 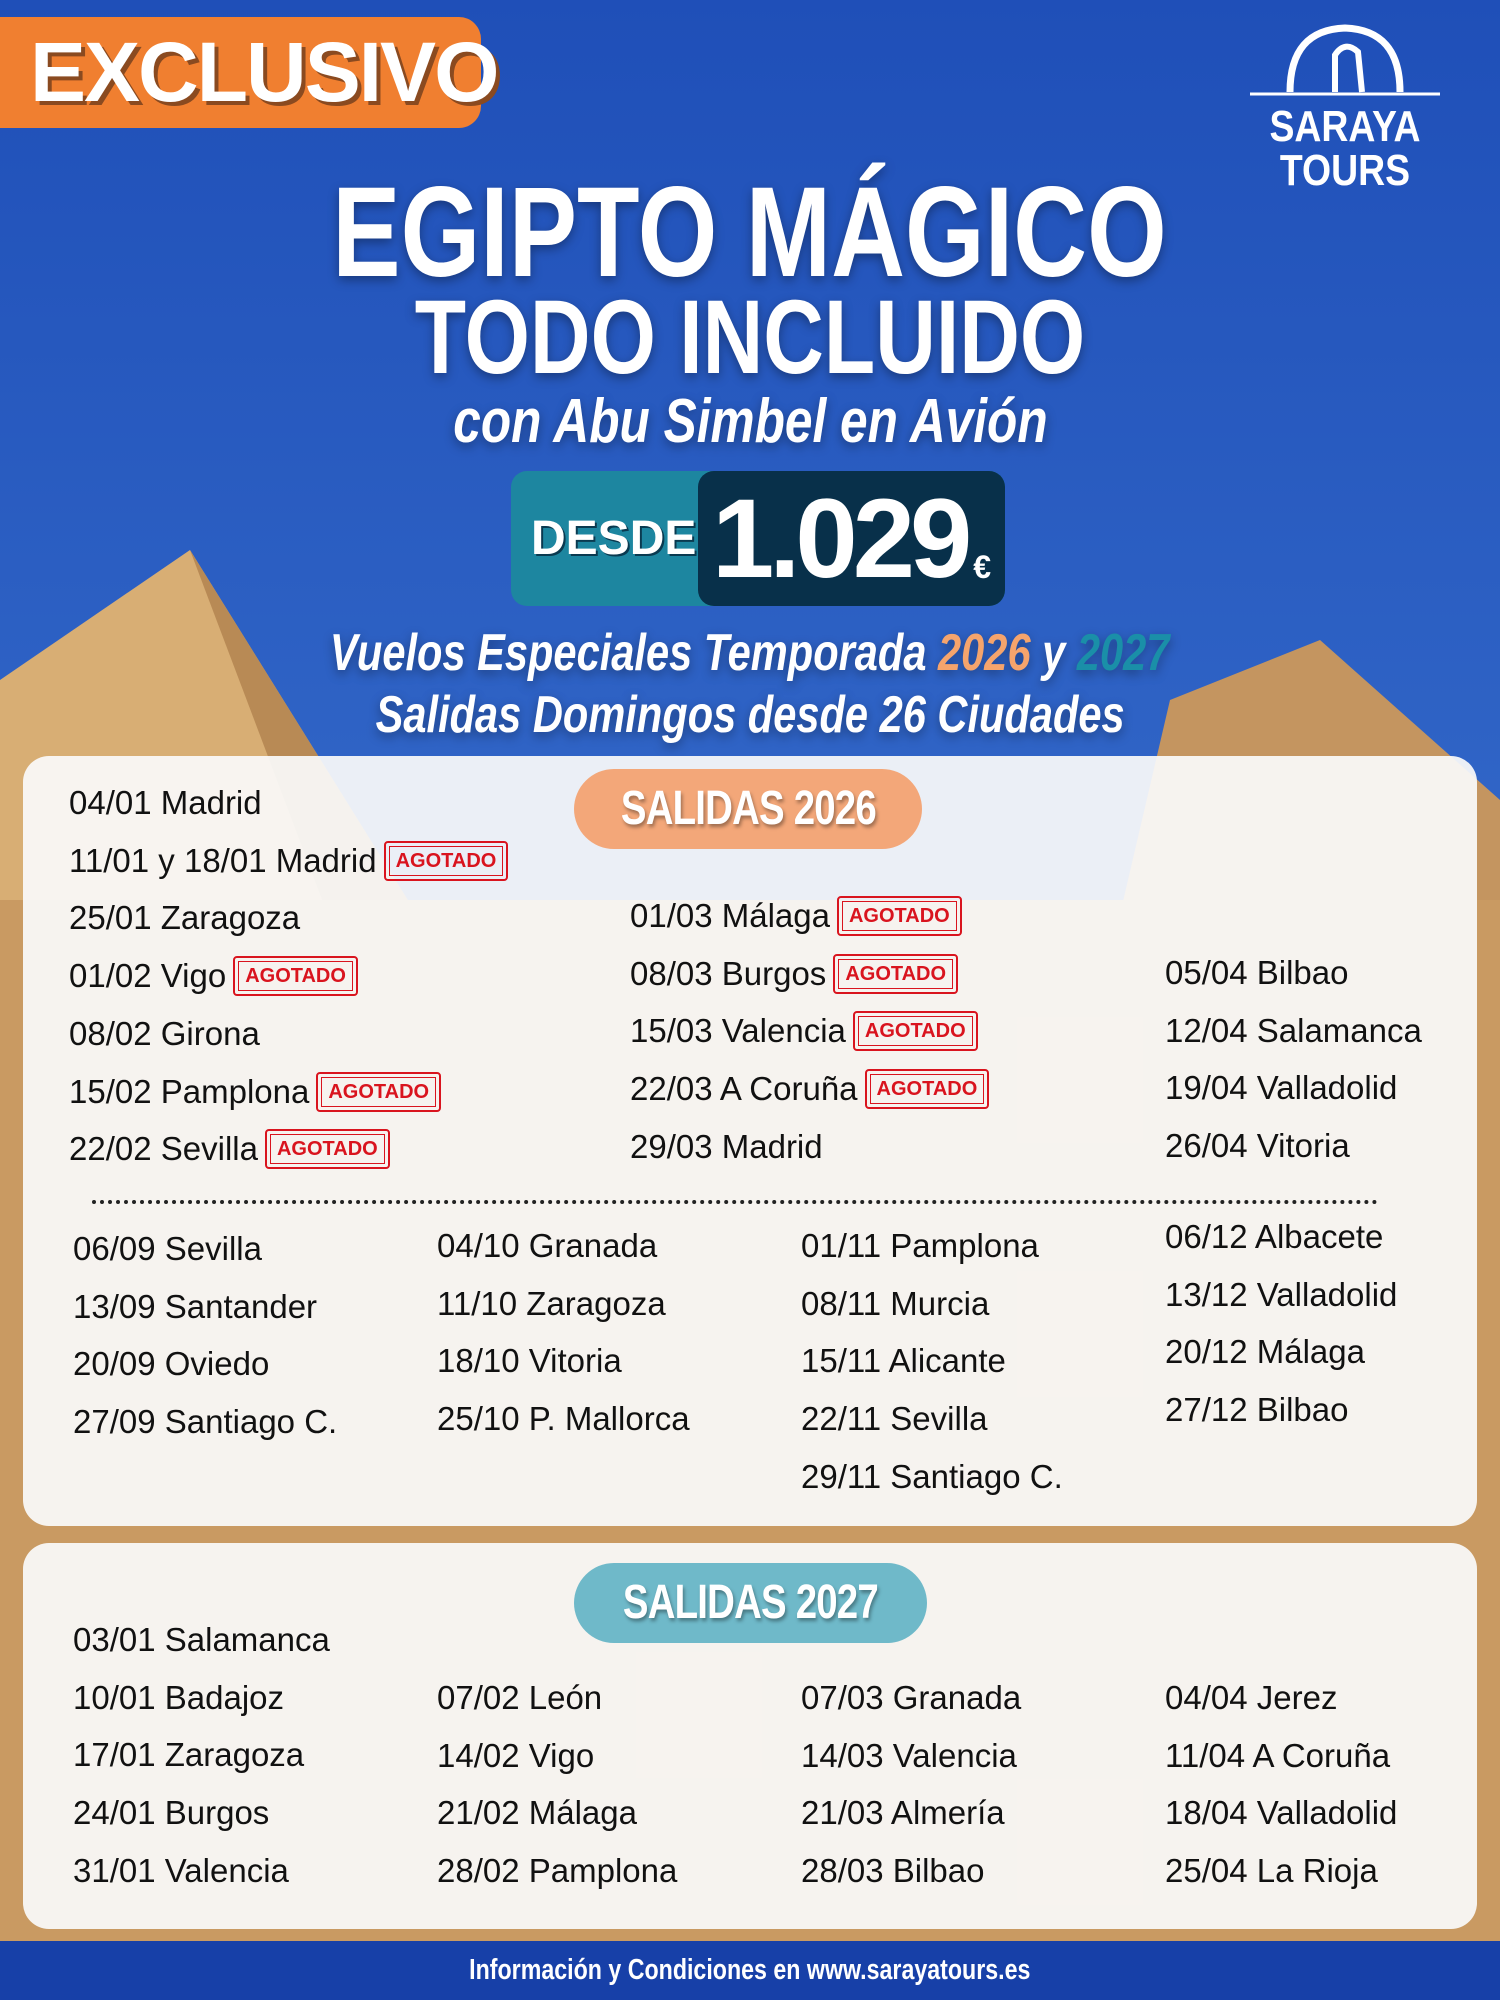 I want to click on departure-item: 13/09 Santander, so click(x=195, y=1307).